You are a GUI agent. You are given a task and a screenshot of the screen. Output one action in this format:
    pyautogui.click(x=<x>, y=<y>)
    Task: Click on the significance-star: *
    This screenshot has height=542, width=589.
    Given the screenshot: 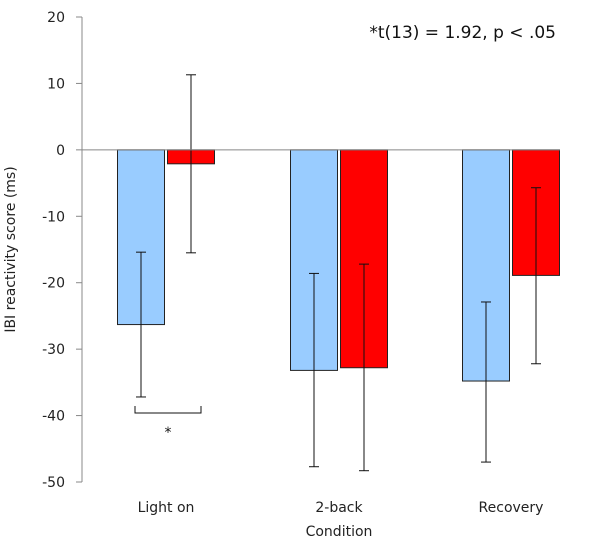 What is the action you would take?
    pyautogui.click(x=168, y=433)
    